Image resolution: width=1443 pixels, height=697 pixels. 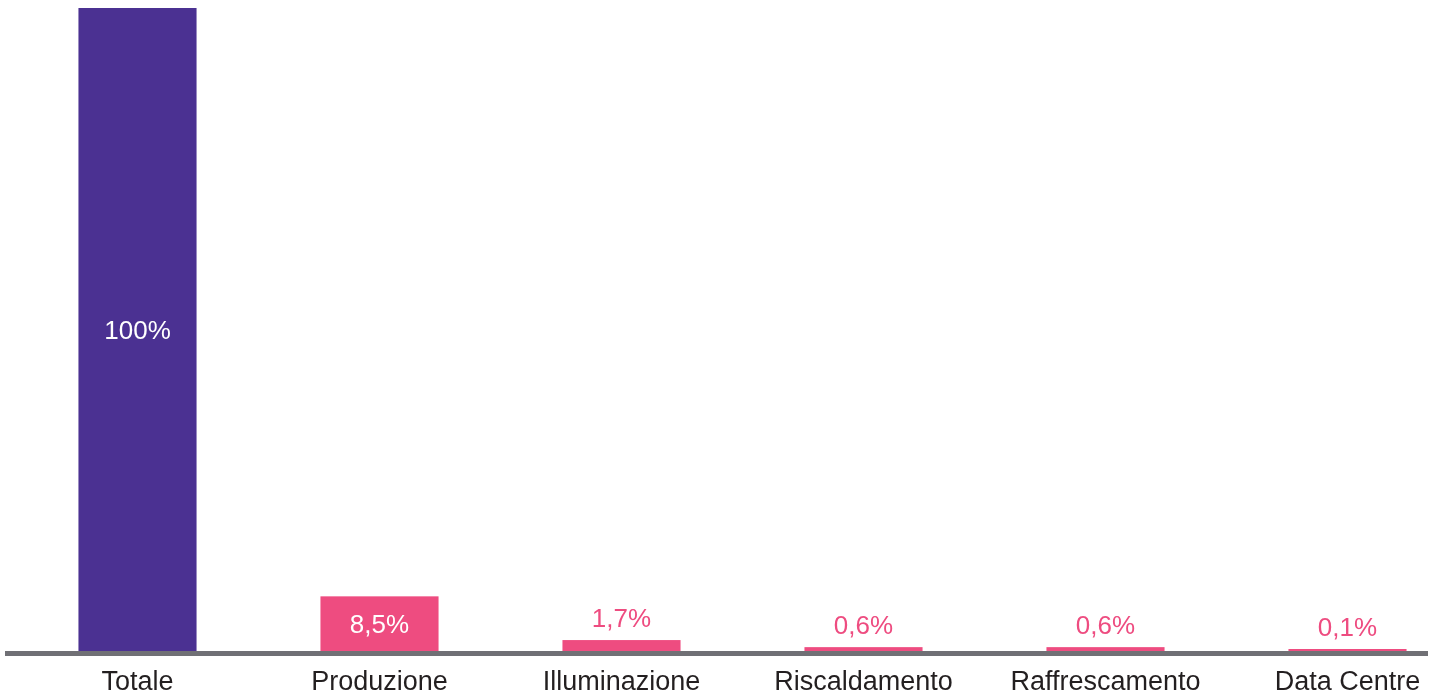 I want to click on x-tick-label: Illuminazione, so click(x=621, y=681).